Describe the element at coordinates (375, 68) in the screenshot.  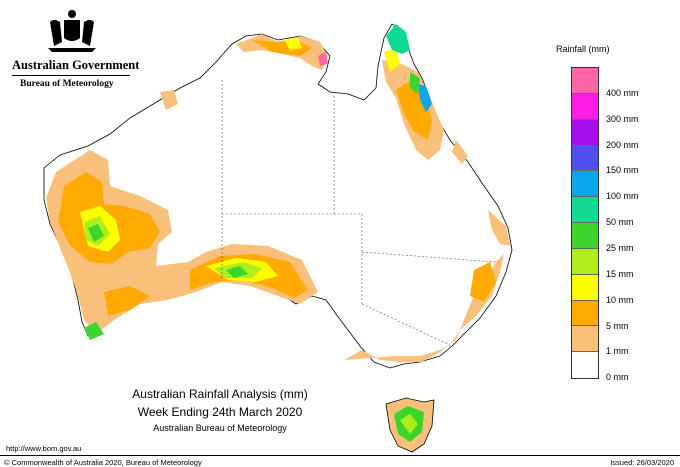
I see `rain-50-150mm` at that location.